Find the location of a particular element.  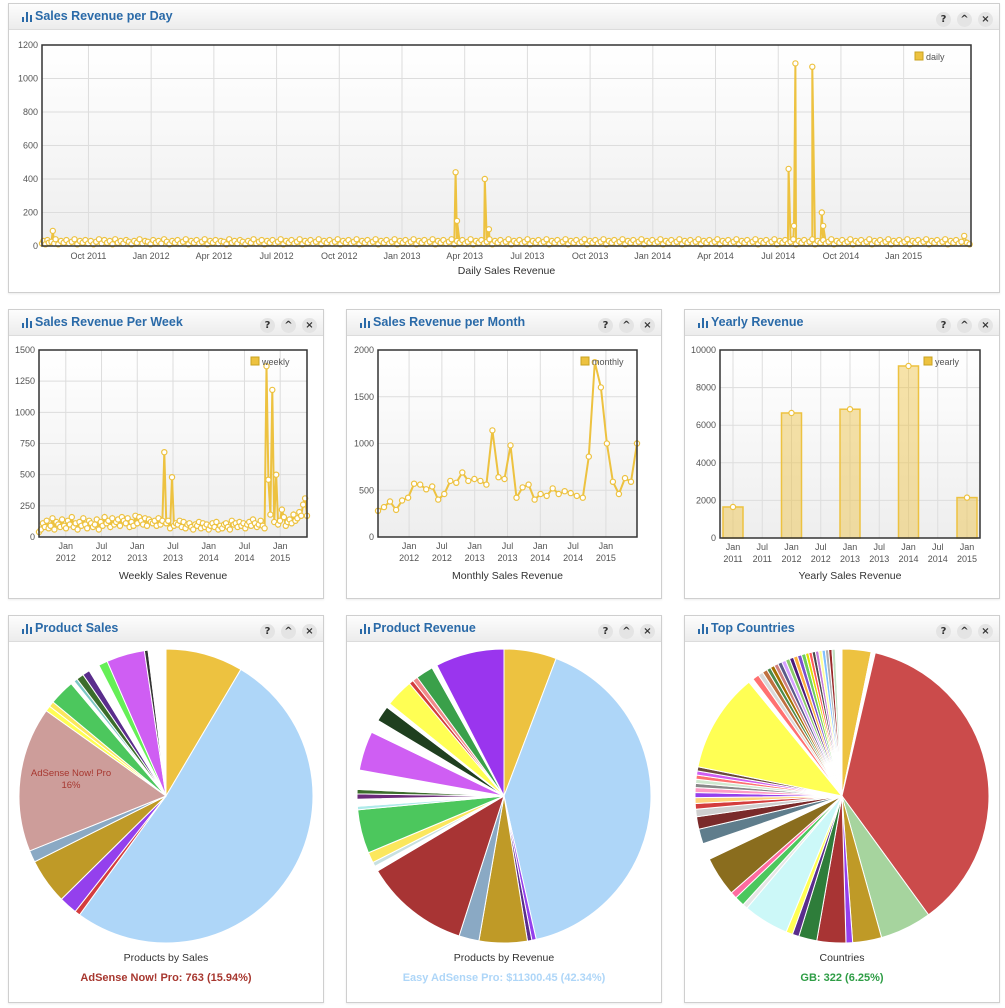

y-tick-label: 500 is located at coordinates (366, 490).